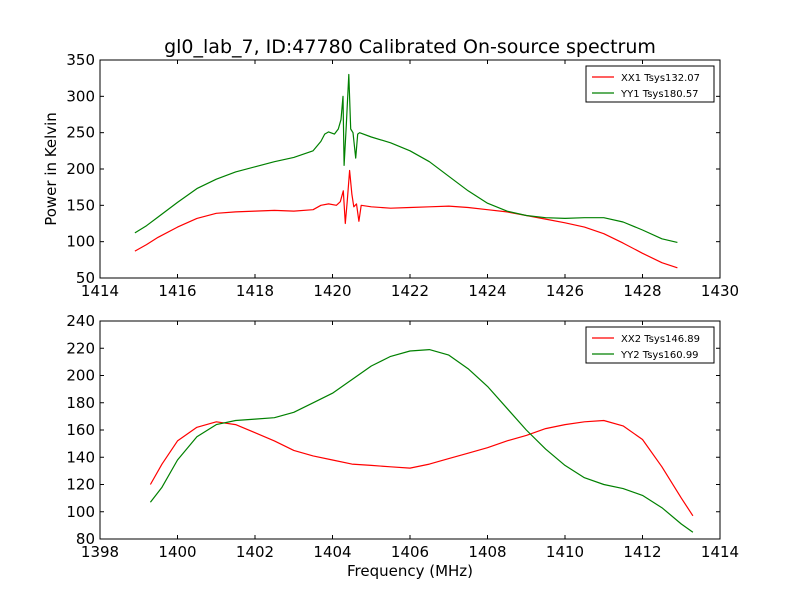 The image size is (800, 600). I want to click on top-y-tick-label: 150, so click(80, 205).